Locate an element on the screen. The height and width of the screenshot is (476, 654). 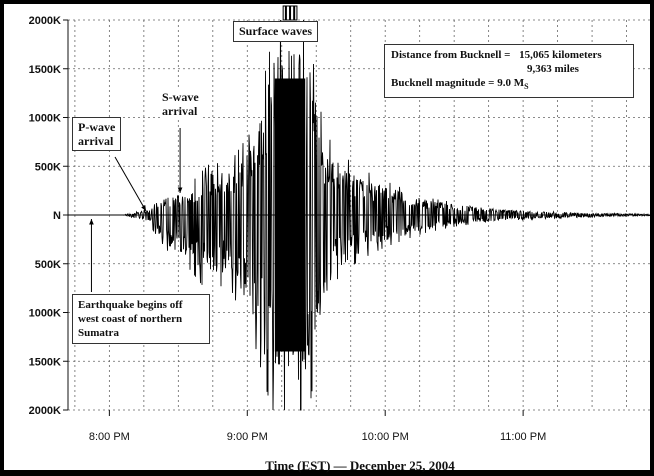
s-wave-label: S-wave arrival is located at coordinates (180, 104).